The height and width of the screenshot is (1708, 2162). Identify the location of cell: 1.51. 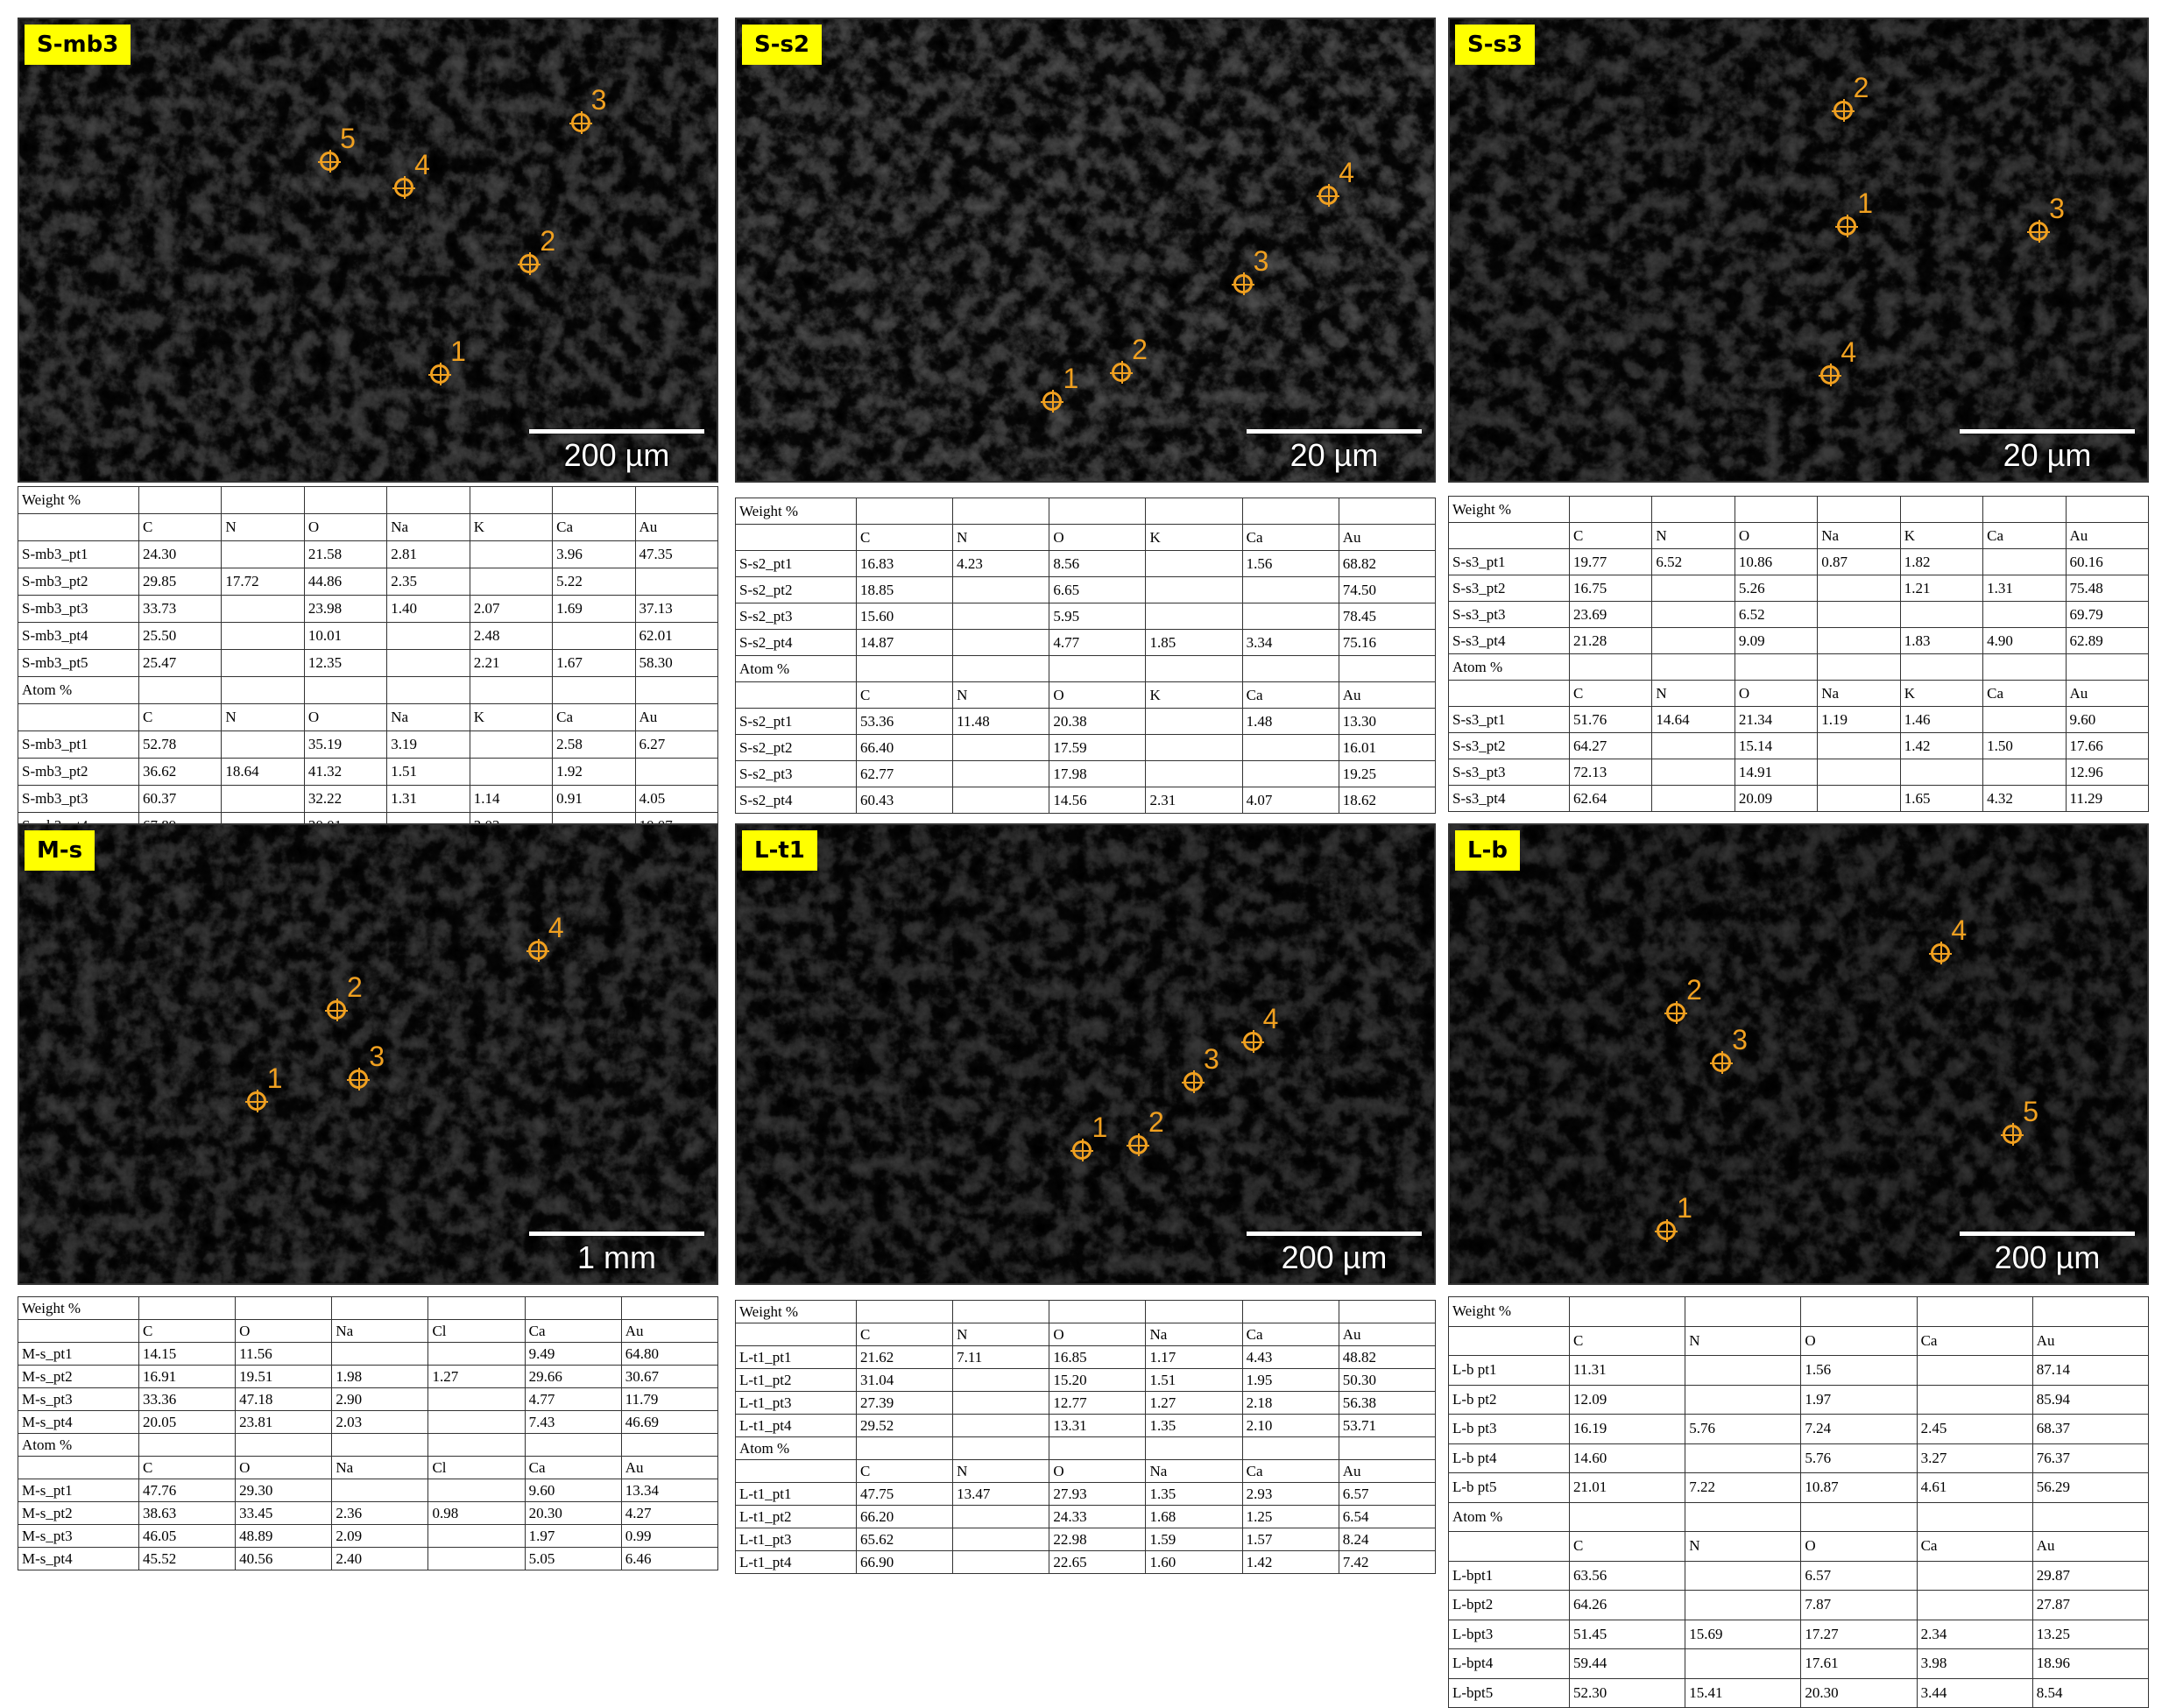
(428, 772).